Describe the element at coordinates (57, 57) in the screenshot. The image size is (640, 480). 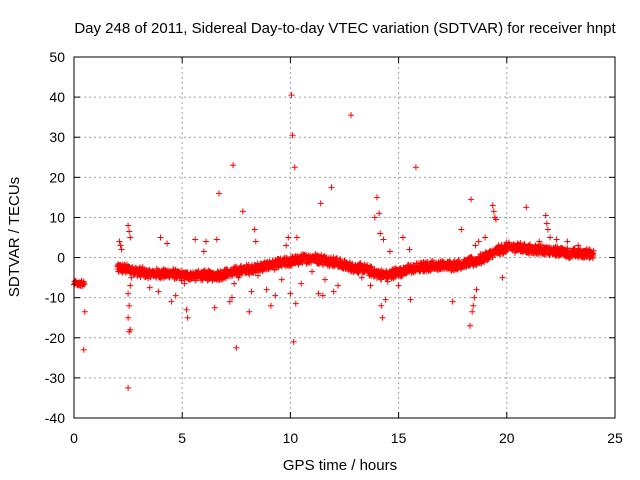
I see `y-tick-label: 50` at that location.